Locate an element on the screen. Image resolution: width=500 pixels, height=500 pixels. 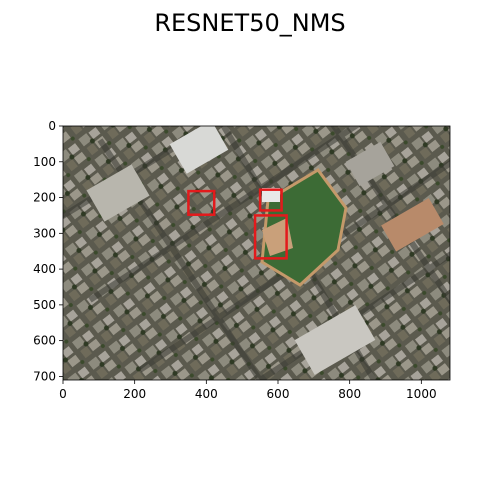
y-tick-label: 400 is located at coordinates (44, 269).